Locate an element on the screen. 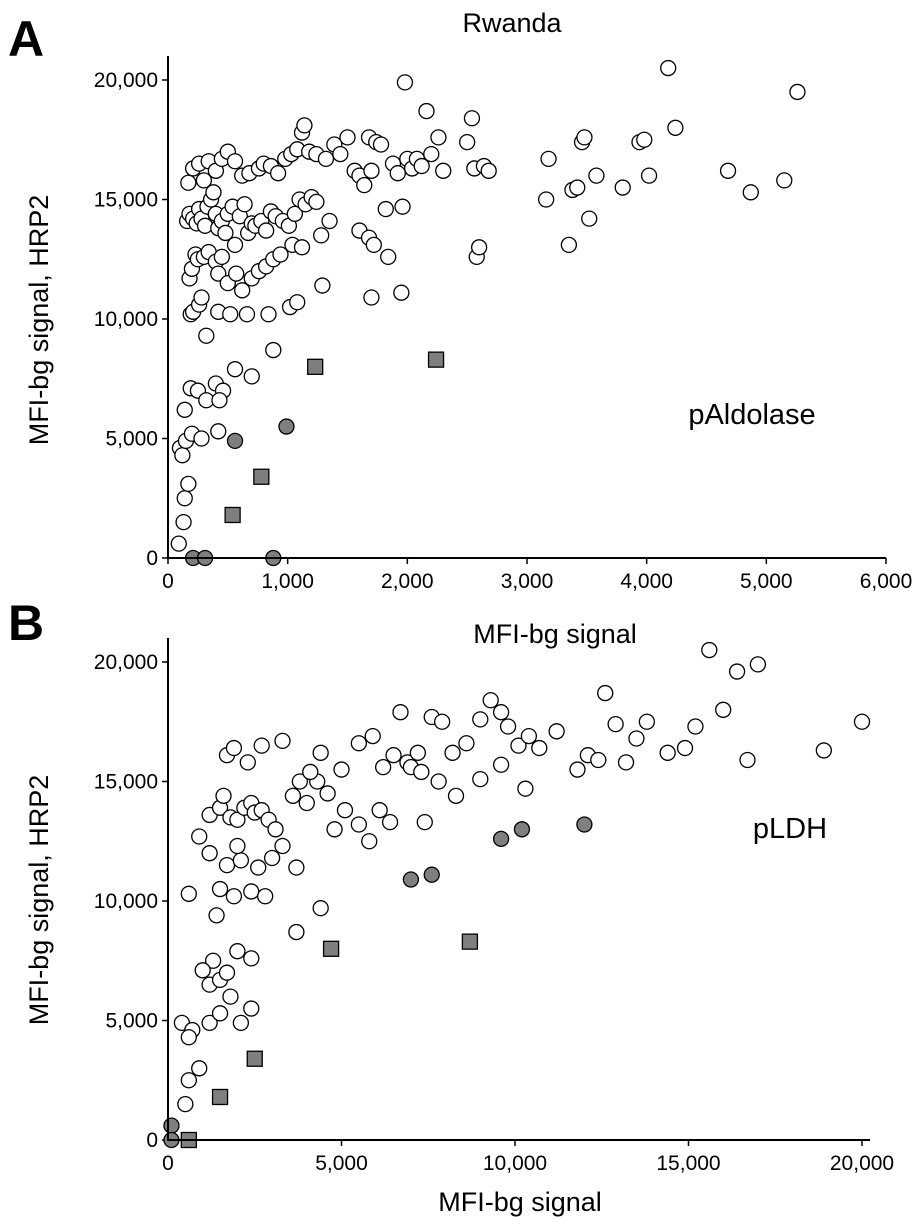 This screenshot has width=920, height=1224. panel-a-x-tick-label: 5,000 is located at coordinates (766, 581).